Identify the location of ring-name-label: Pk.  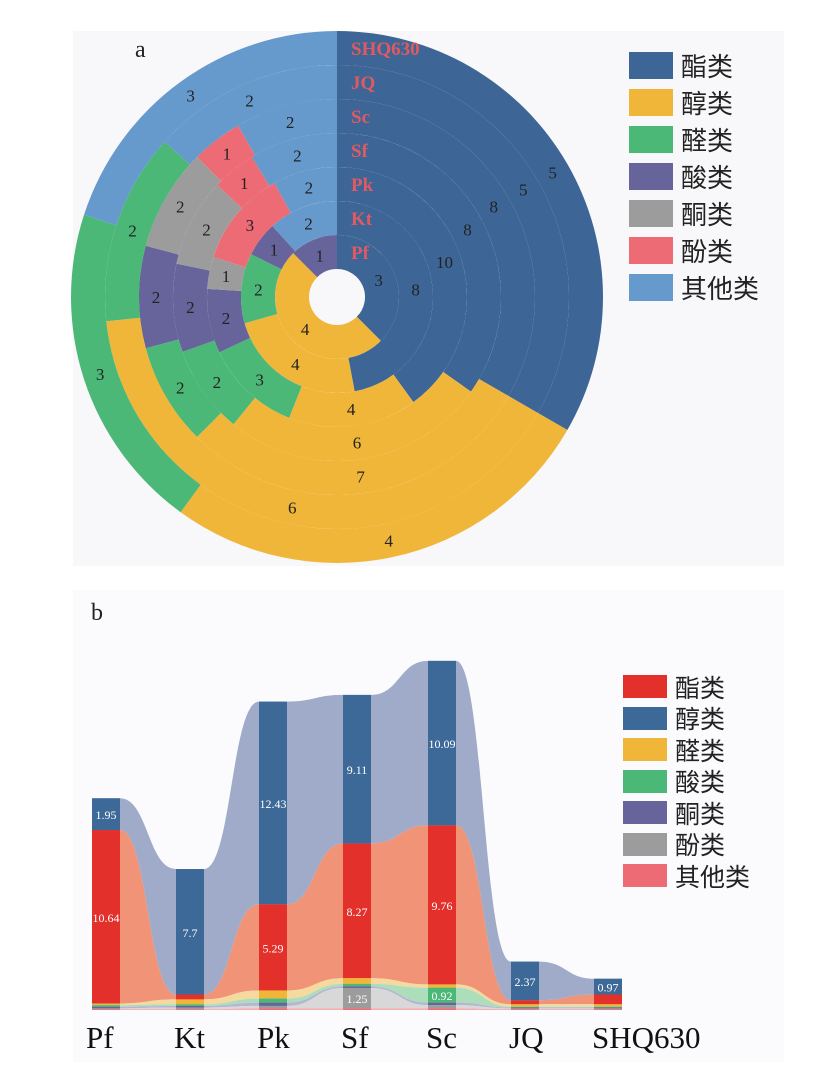
(362, 185).